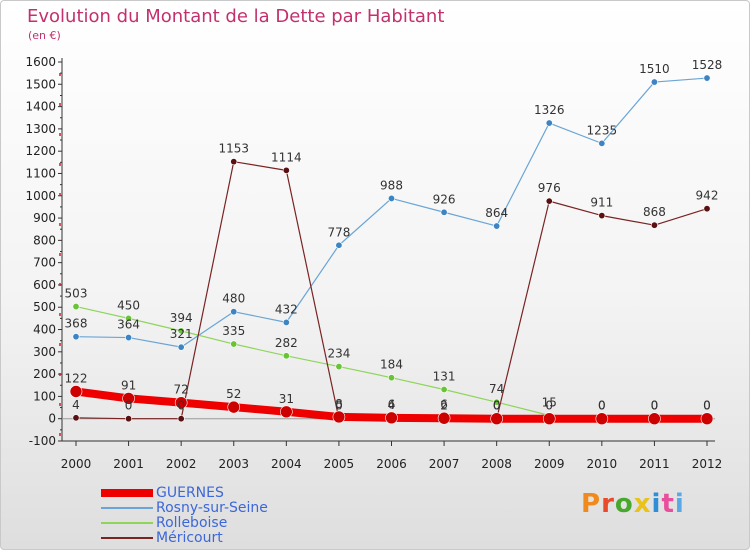 The image size is (750, 550). I want to click on data-label-rolleboise: 74, so click(496, 389).